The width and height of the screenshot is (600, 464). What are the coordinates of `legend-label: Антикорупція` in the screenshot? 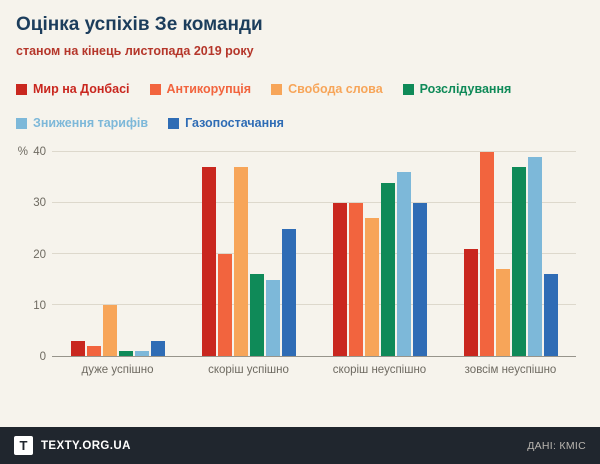 It's located at (209, 89).